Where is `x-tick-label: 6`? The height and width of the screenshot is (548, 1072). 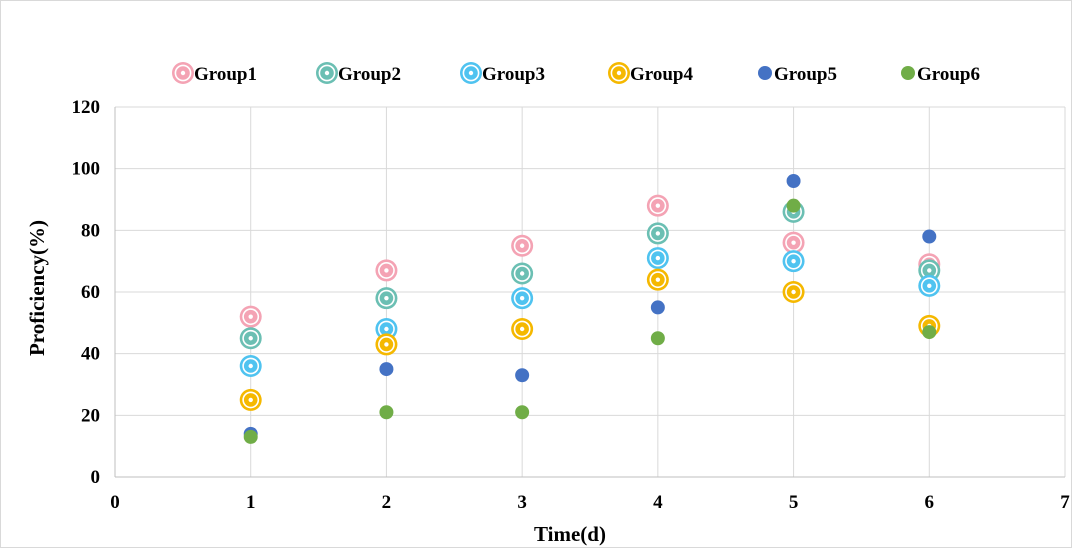
x-tick-label: 6 is located at coordinates (930, 502).